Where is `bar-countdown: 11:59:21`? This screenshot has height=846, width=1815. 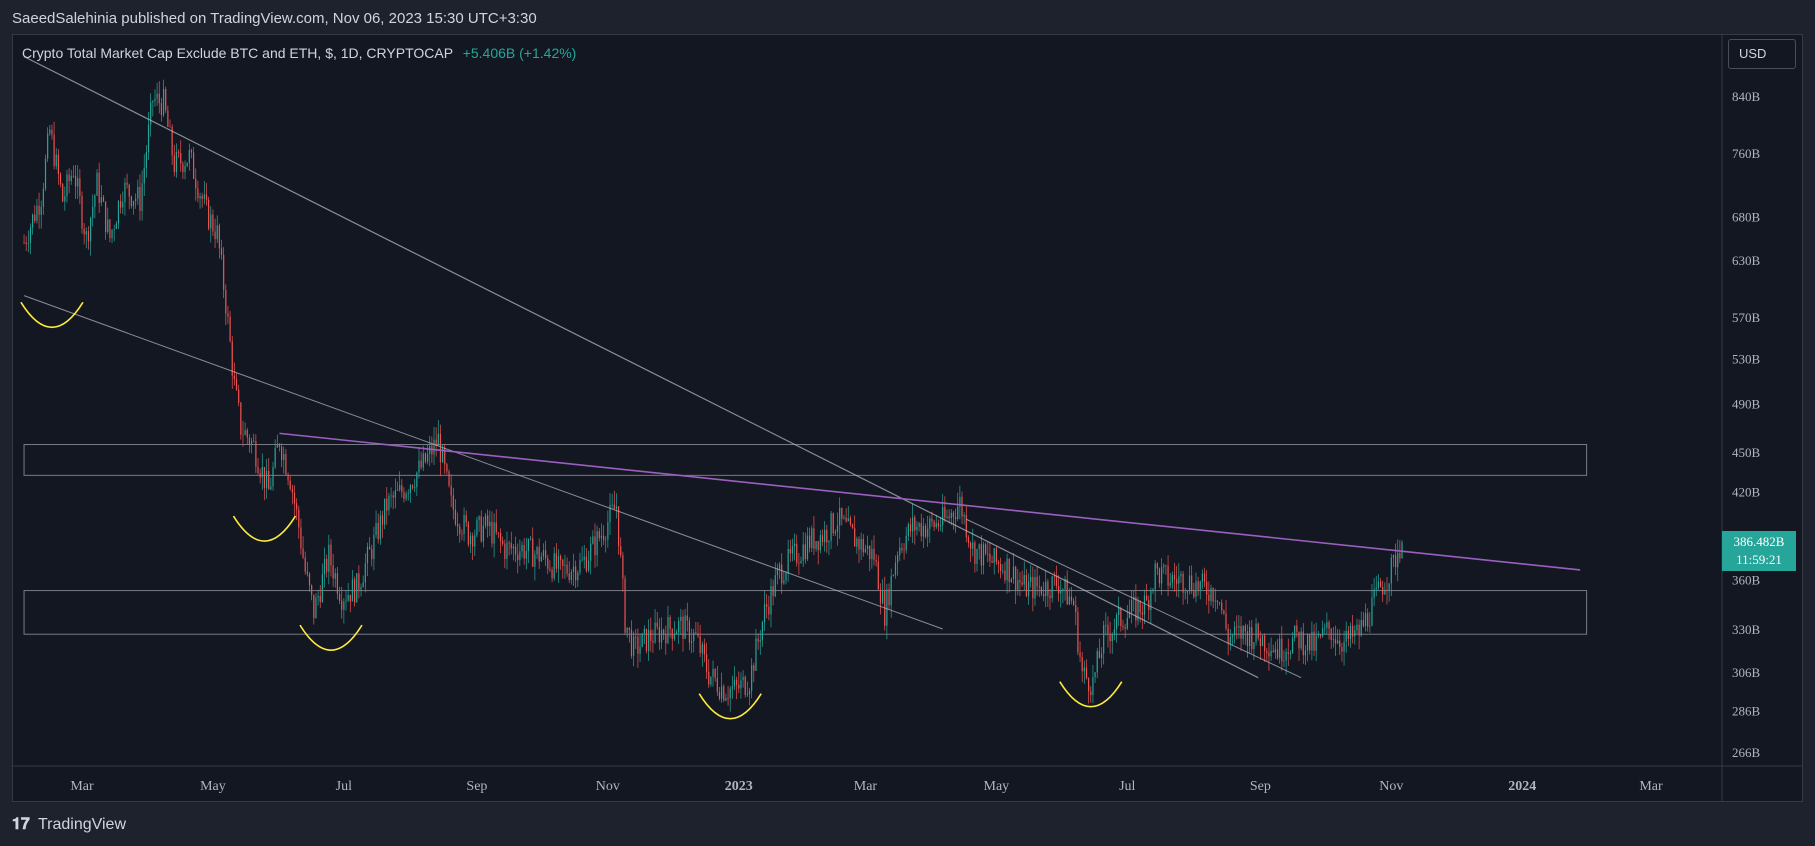 bar-countdown: 11:59:21 is located at coordinates (1759, 559).